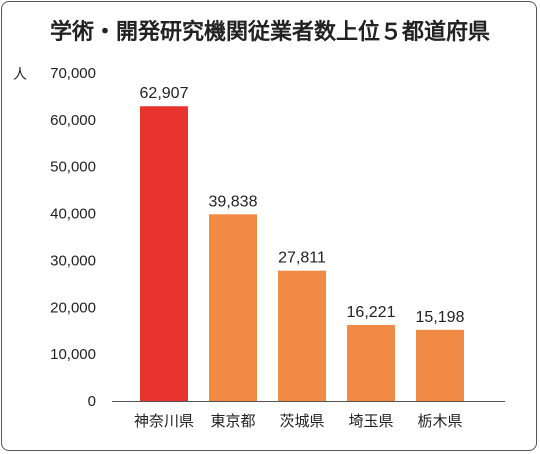 The image size is (540, 454). What do you see at coordinates (92, 401) in the screenshot?
I see `y-tick-label: 0` at bounding box center [92, 401].